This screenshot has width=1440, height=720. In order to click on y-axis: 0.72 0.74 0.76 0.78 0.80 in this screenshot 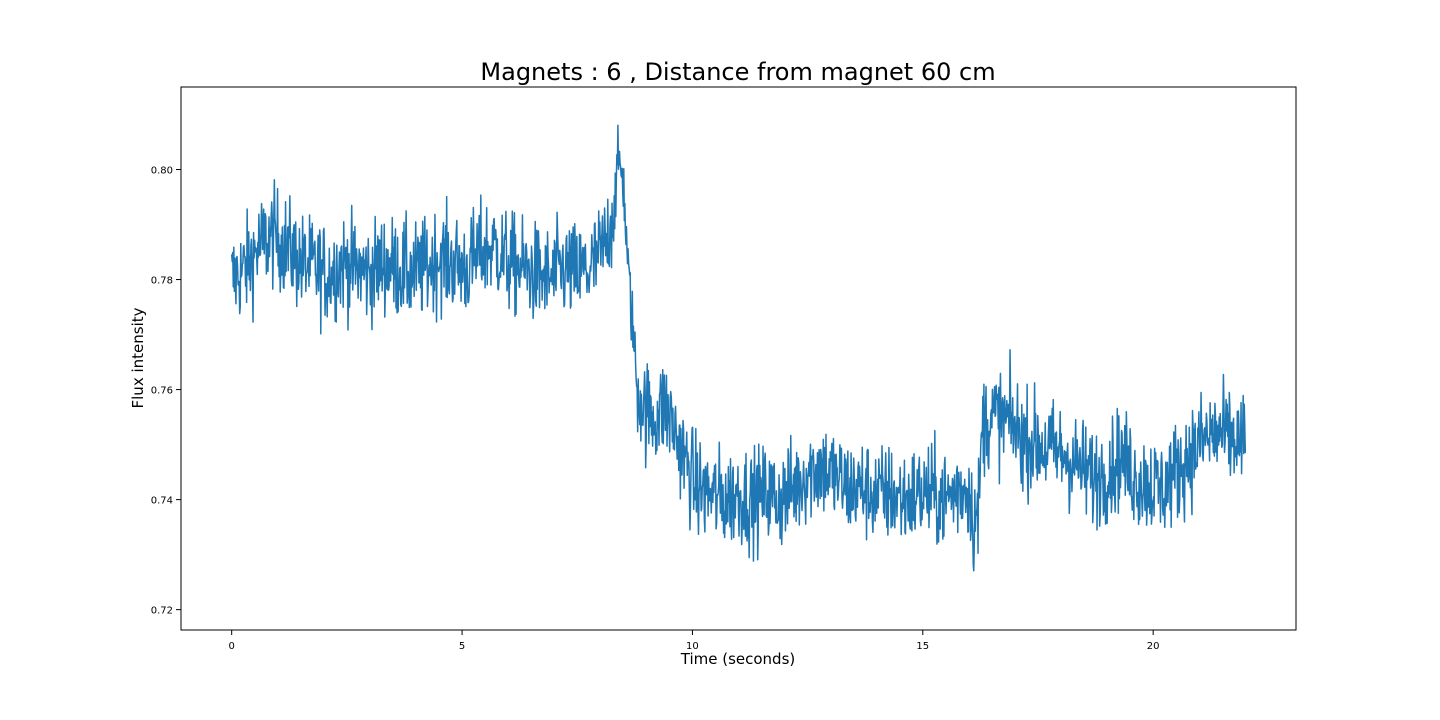, I will do `click(166, 391)`.